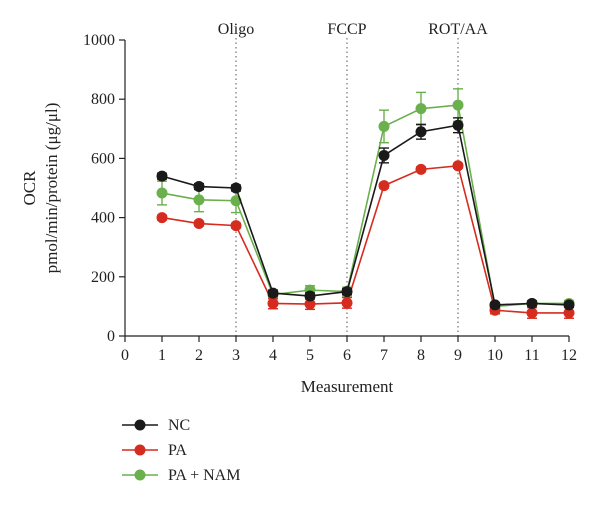 This screenshot has height=505, width=600. I want to click on x-tick-label-7: 7, so click(384, 355).